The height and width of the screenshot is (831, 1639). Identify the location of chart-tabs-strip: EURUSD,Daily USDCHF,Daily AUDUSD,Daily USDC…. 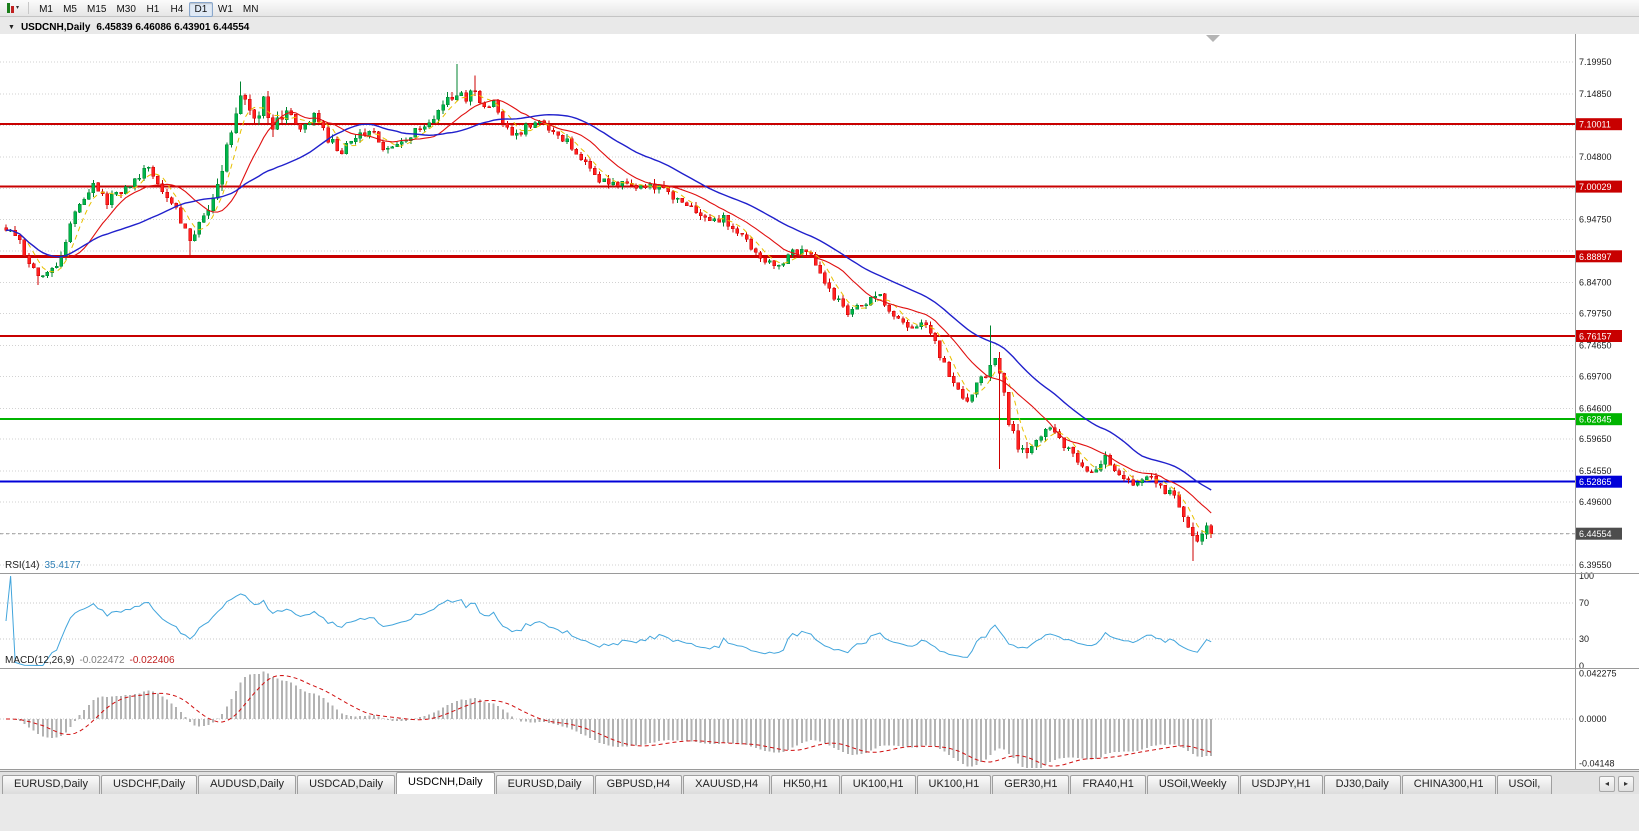
(796, 783).